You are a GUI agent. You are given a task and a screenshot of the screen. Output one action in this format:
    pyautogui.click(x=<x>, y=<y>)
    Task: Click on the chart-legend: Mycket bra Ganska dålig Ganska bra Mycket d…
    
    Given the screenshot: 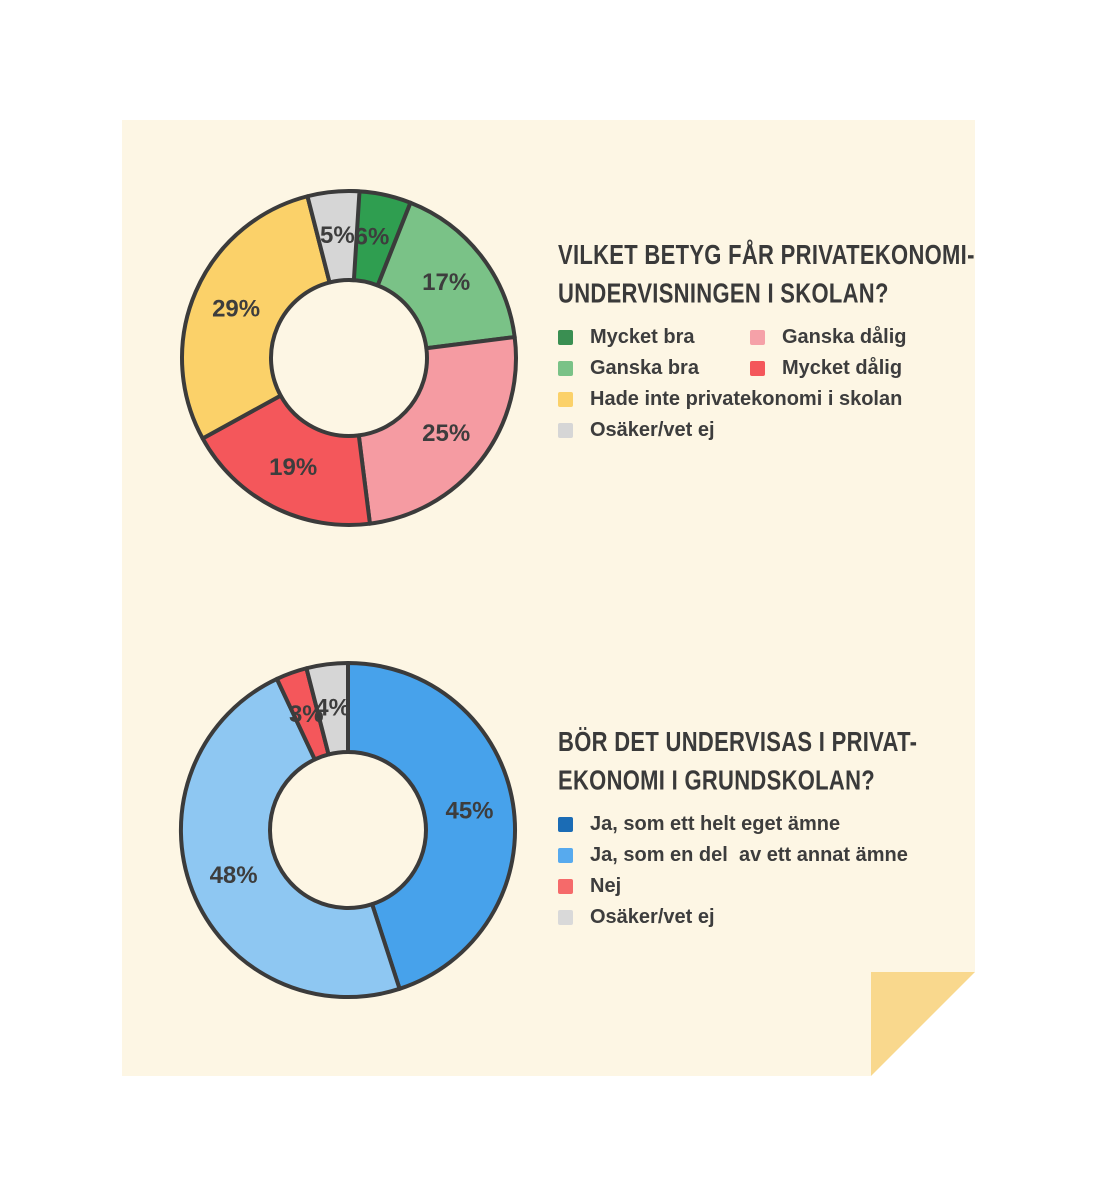 What is the action you would take?
    pyautogui.click(x=773, y=384)
    